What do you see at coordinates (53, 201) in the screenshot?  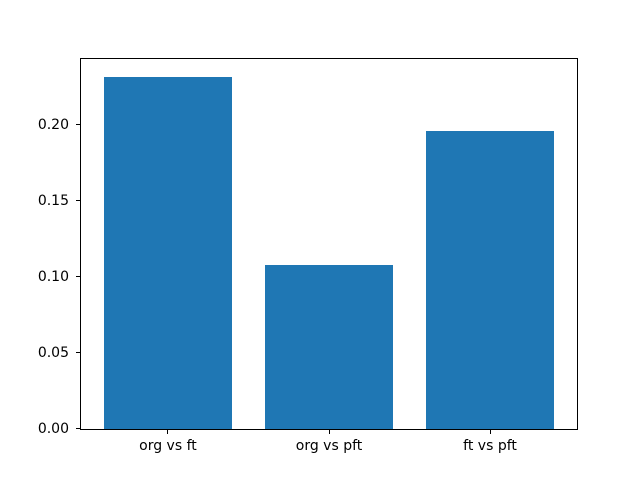 I see `y-tick-label: 0.15` at bounding box center [53, 201].